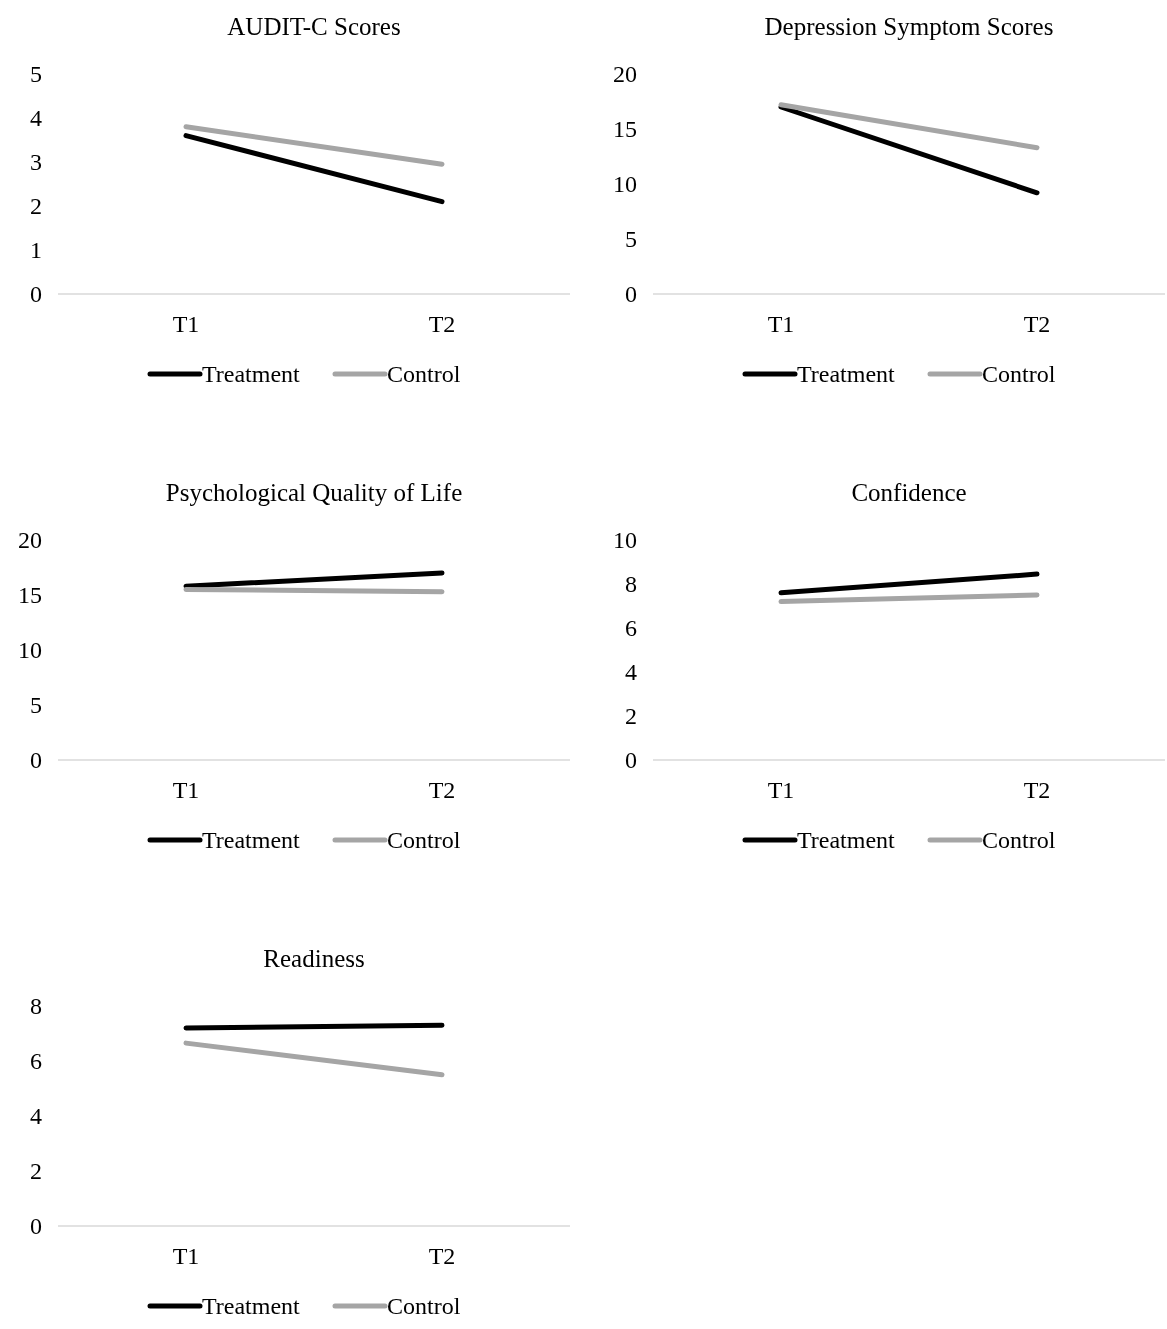 The height and width of the screenshot is (1329, 1167). Describe the element at coordinates (314, 958) in the screenshot. I see `chart-title: Readiness` at that location.